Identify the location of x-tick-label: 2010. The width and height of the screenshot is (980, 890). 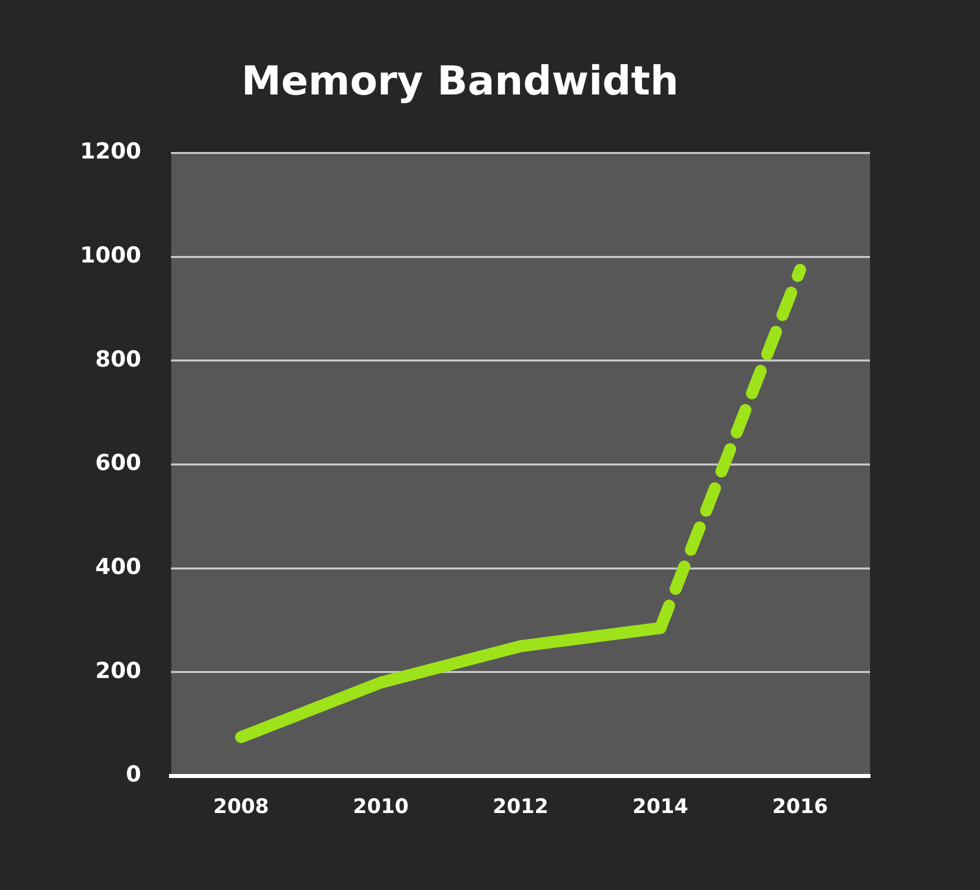
(381, 806).